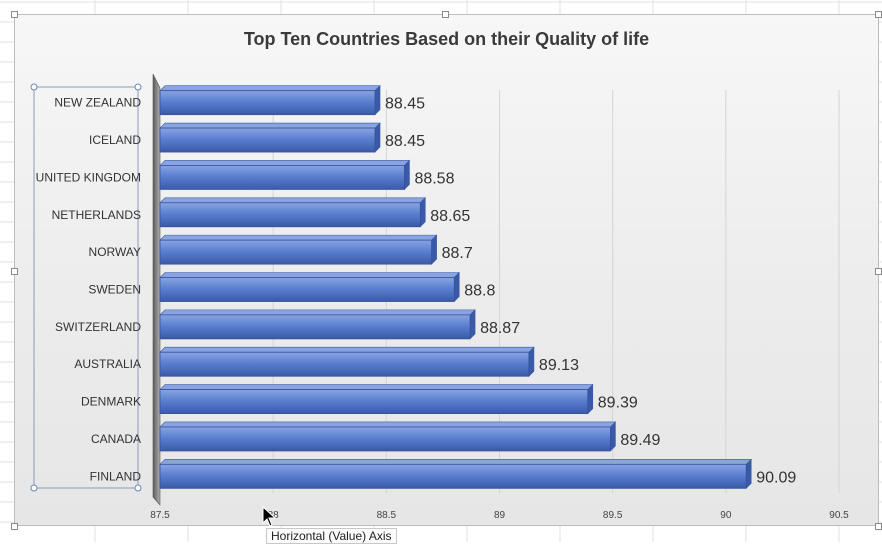 The width and height of the screenshot is (882, 544). Describe the element at coordinates (839, 515) in the screenshot. I see `x-tick-label: 90.5` at that location.